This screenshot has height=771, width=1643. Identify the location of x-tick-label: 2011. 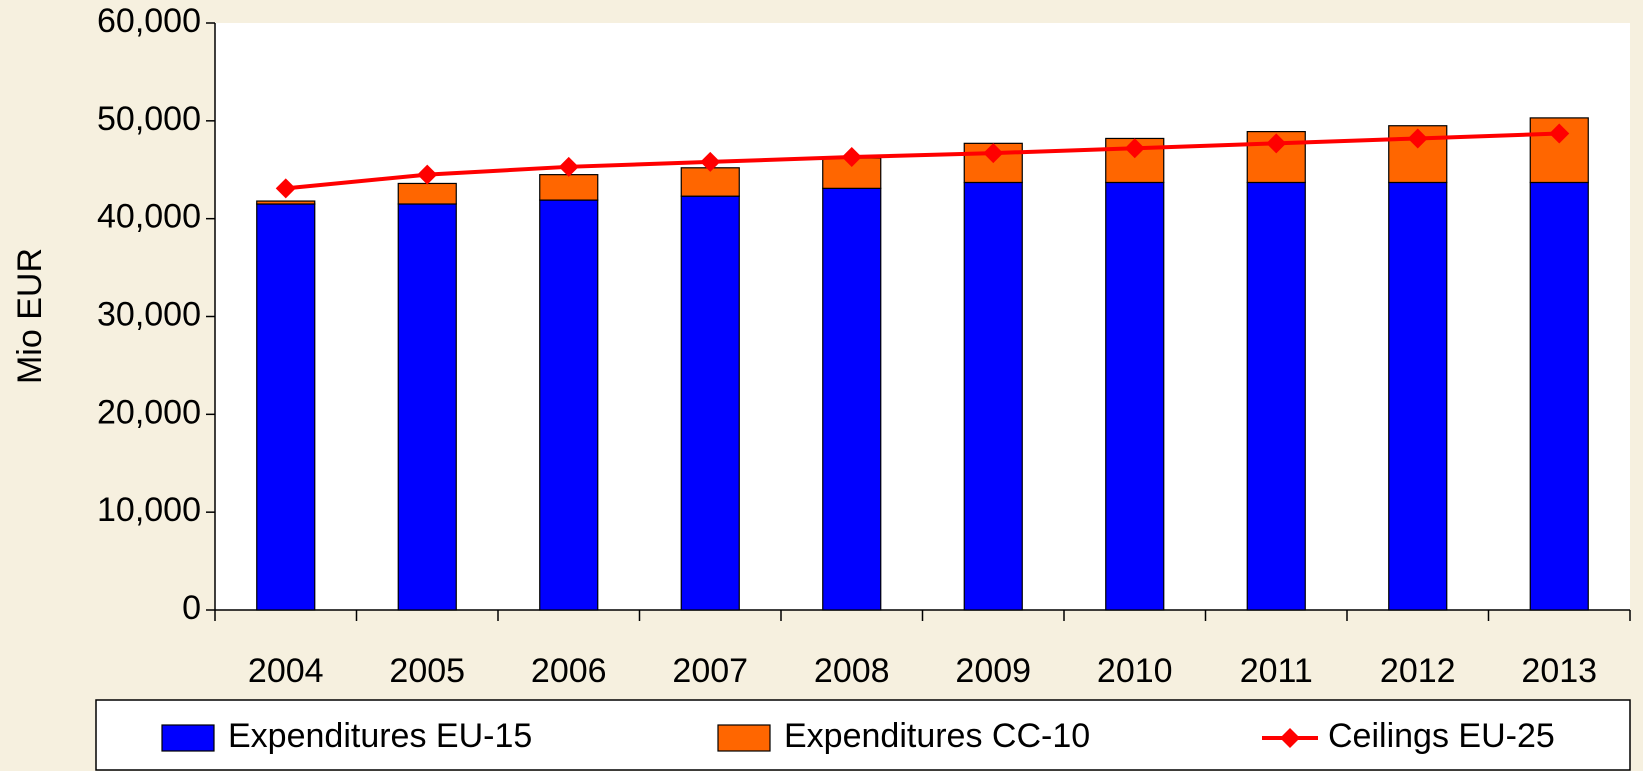
(1276, 671).